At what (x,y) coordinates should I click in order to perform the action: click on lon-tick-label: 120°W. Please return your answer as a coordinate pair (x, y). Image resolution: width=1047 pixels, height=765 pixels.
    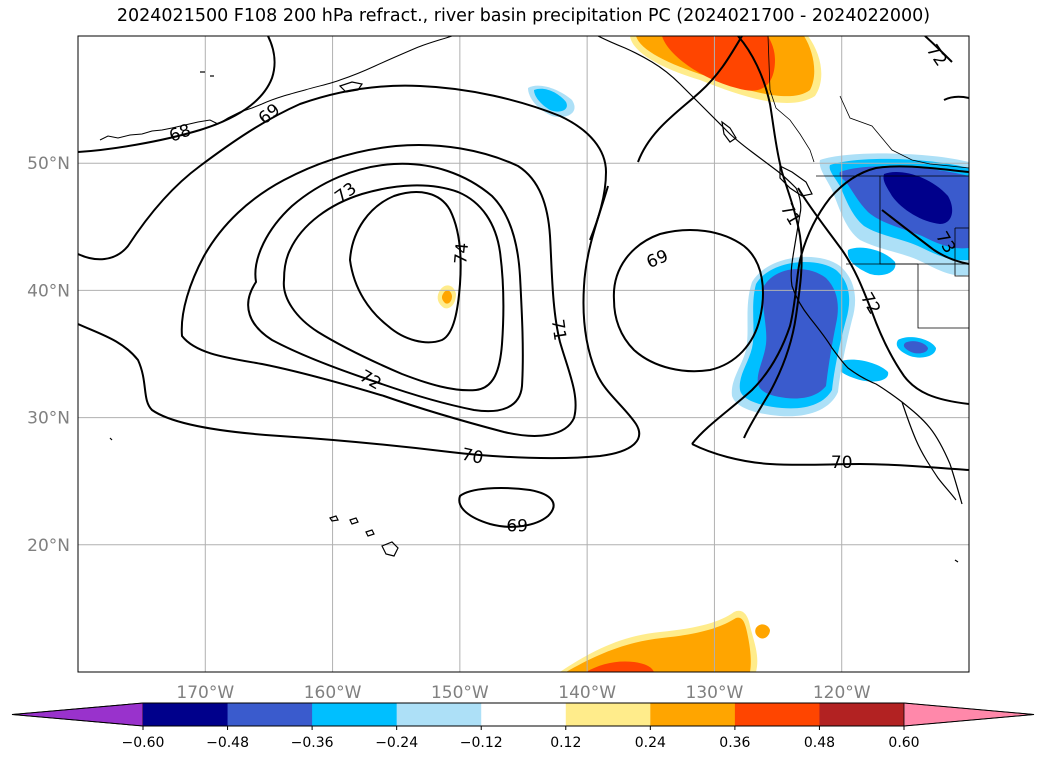
    Looking at the image, I should click on (842, 693).